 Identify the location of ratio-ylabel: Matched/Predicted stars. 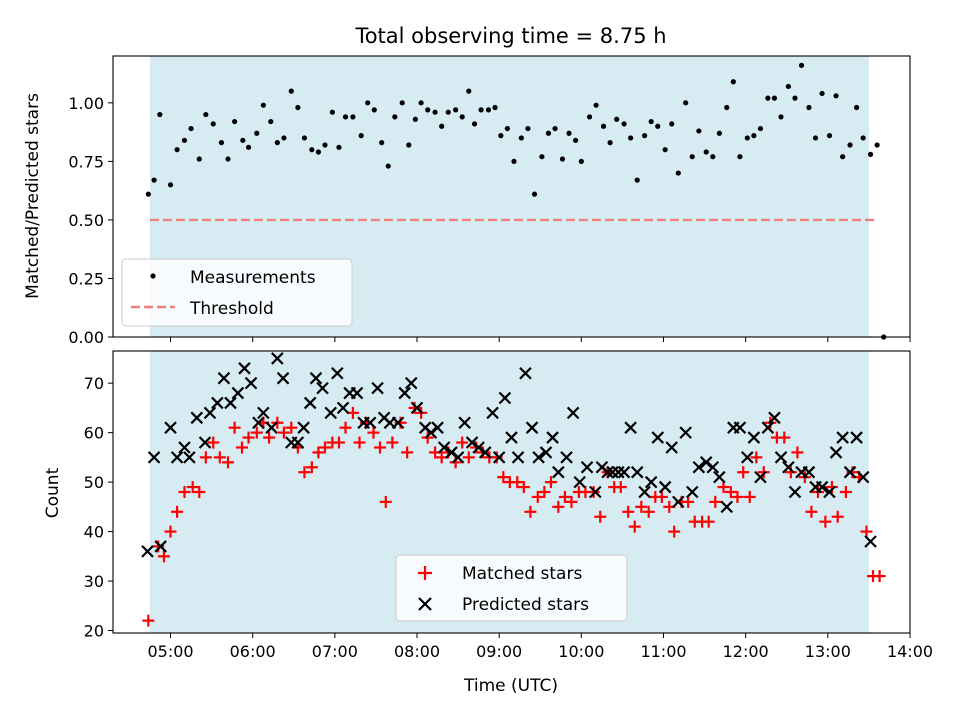
(33, 196).